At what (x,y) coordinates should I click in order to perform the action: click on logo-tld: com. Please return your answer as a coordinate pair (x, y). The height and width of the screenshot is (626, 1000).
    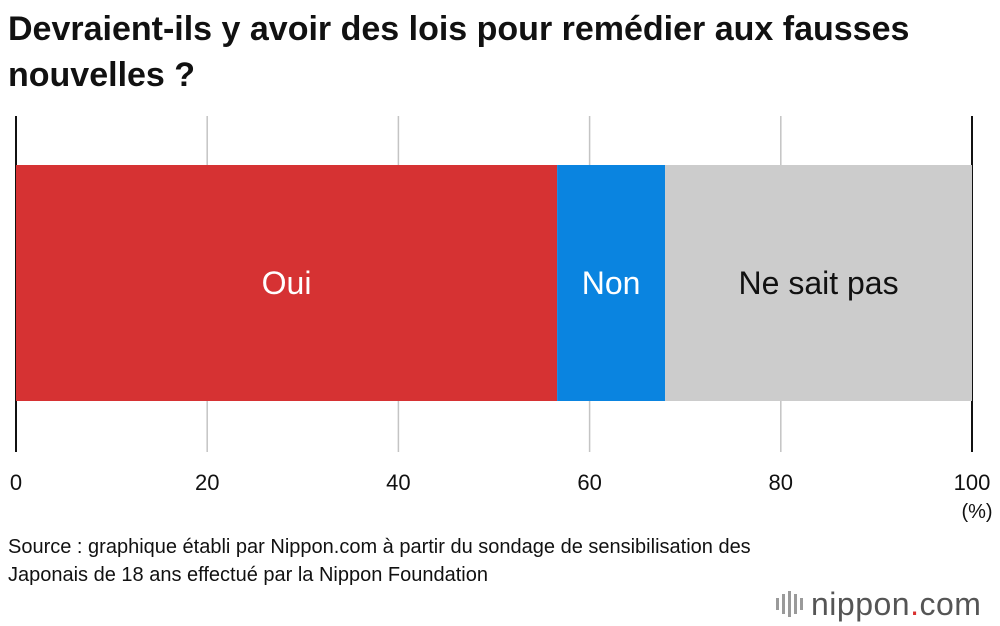
    Looking at the image, I should click on (950, 603).